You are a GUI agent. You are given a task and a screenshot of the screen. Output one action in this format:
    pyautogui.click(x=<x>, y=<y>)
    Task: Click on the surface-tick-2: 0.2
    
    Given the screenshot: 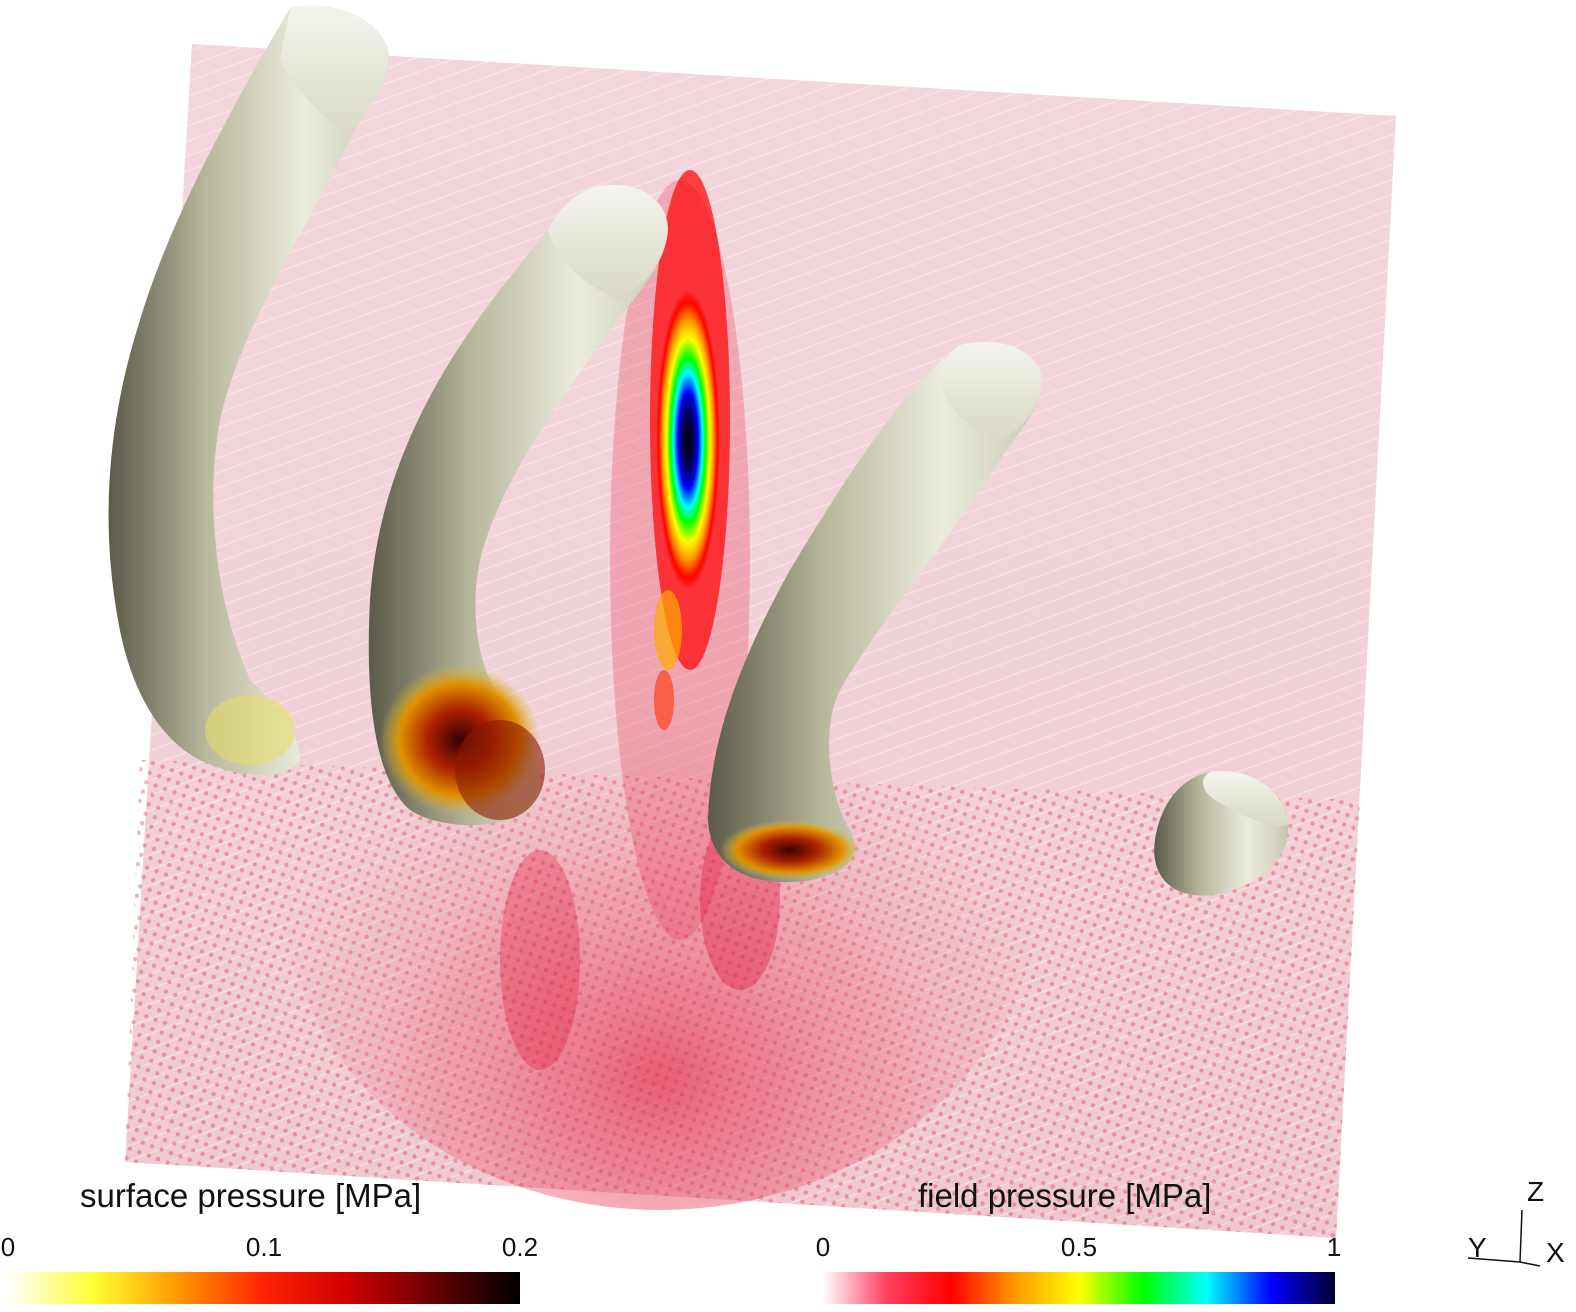 What is the action you would take?
    pyautogui.click(x=520, y=1247)
    